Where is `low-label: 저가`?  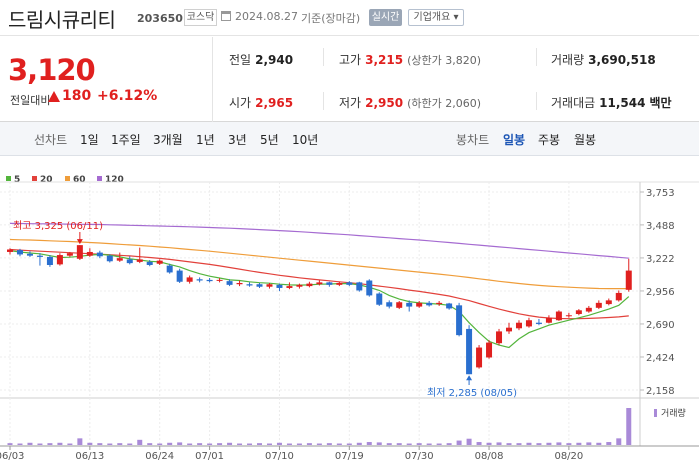
low-label: 저가 is located at coordinates (350, 103).